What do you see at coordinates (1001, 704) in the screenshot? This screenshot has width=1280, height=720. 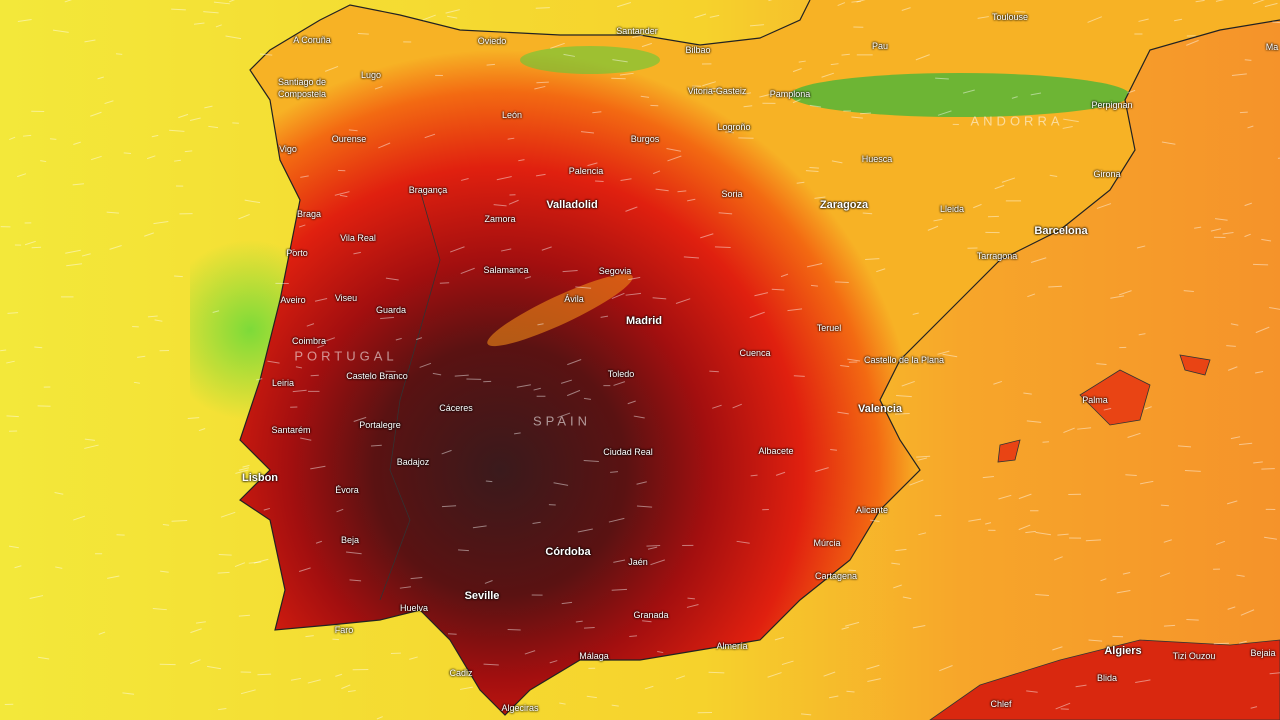 I see `city-label: Chlef` at bounding box center [1001, 704].